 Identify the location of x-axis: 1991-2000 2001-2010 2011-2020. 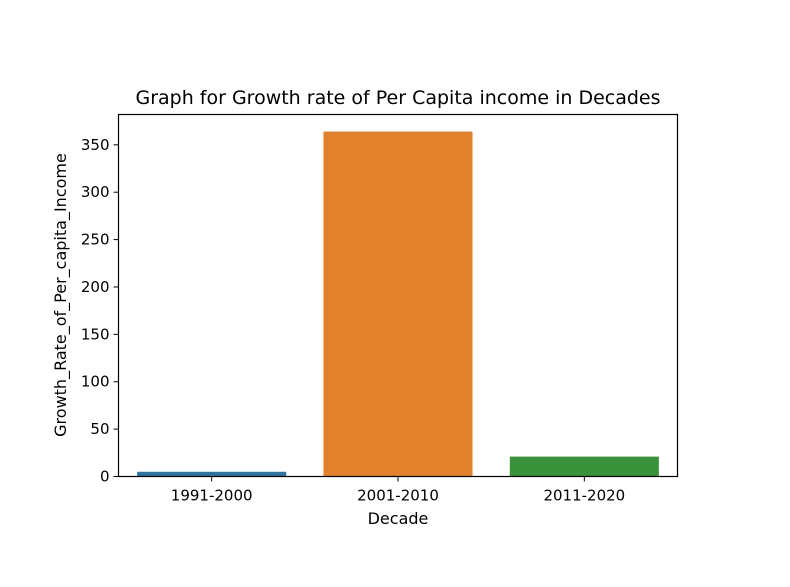
(398, 490).